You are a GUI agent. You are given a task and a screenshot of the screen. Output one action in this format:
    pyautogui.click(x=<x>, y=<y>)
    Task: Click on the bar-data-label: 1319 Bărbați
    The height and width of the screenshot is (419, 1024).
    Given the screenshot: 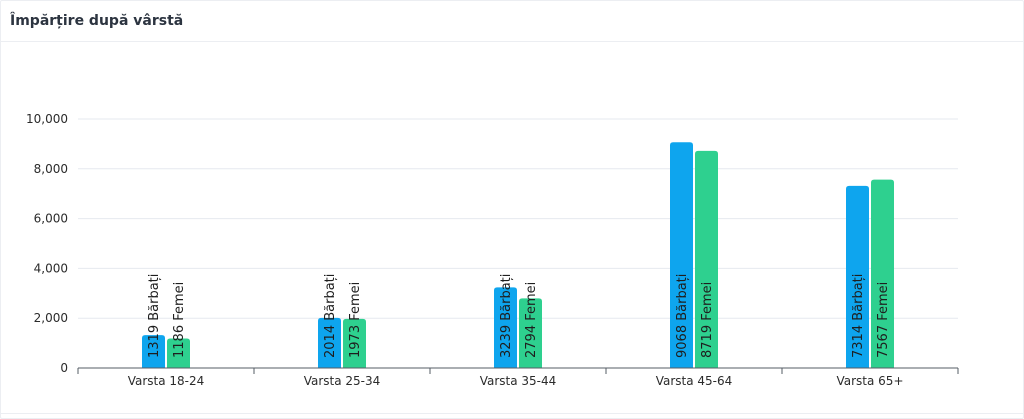 What is the action you would take?
    pyautogui.click(x=154, y=316)
    